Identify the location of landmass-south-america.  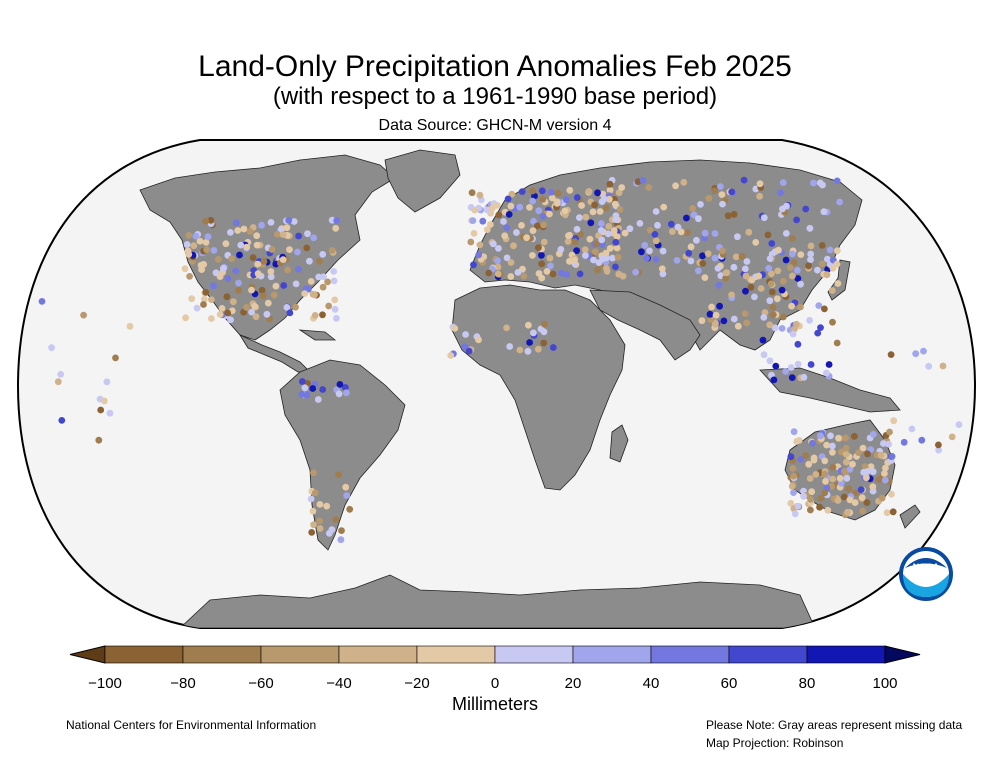
(342, 455).